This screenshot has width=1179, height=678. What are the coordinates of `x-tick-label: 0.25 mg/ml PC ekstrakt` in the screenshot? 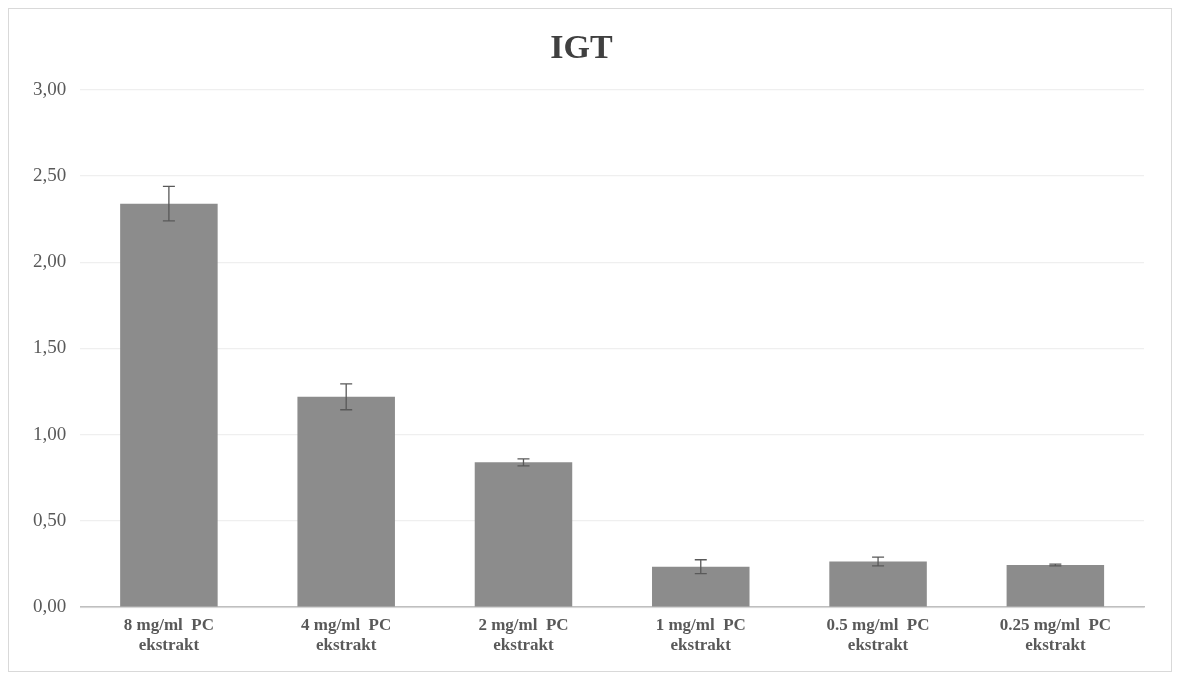 It's located at (1055, 634).